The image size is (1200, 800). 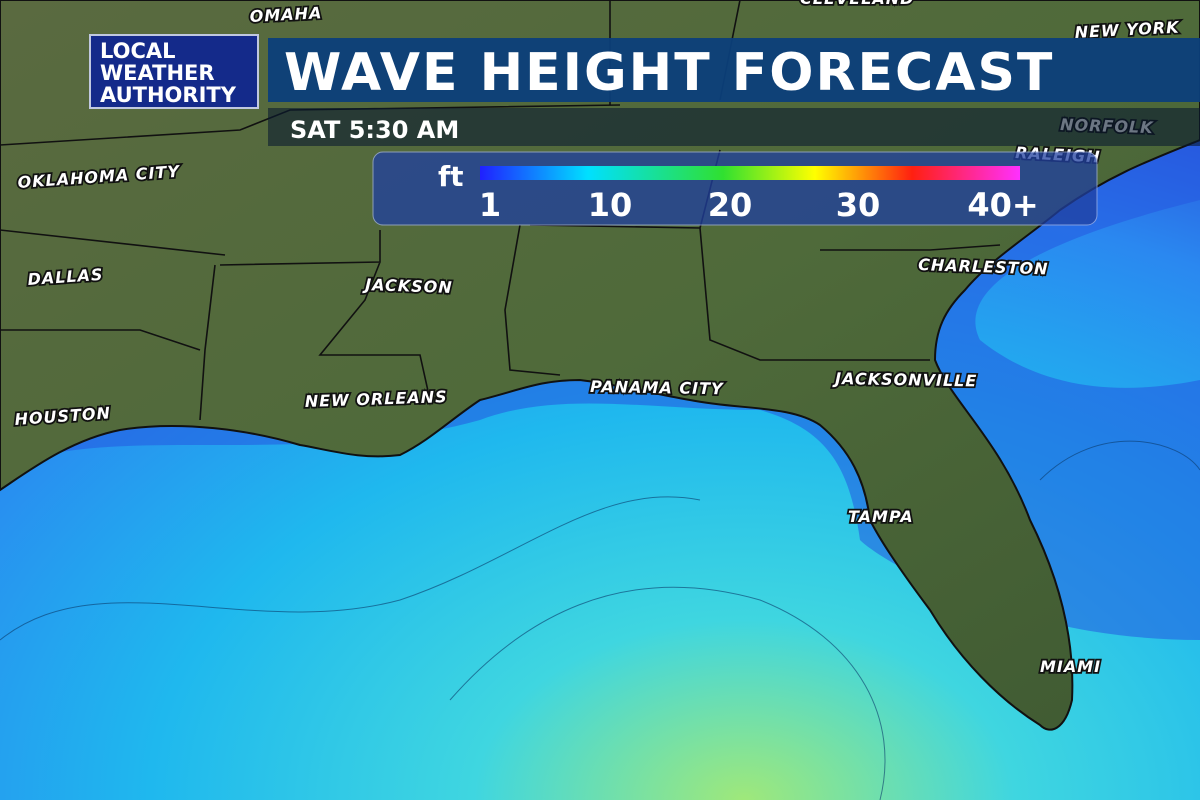 What do you see at coordinates (669, 73) in the screenshot?
I see `title: WAVE HEIGHT FORECAST` at bounding box center [669, 73].